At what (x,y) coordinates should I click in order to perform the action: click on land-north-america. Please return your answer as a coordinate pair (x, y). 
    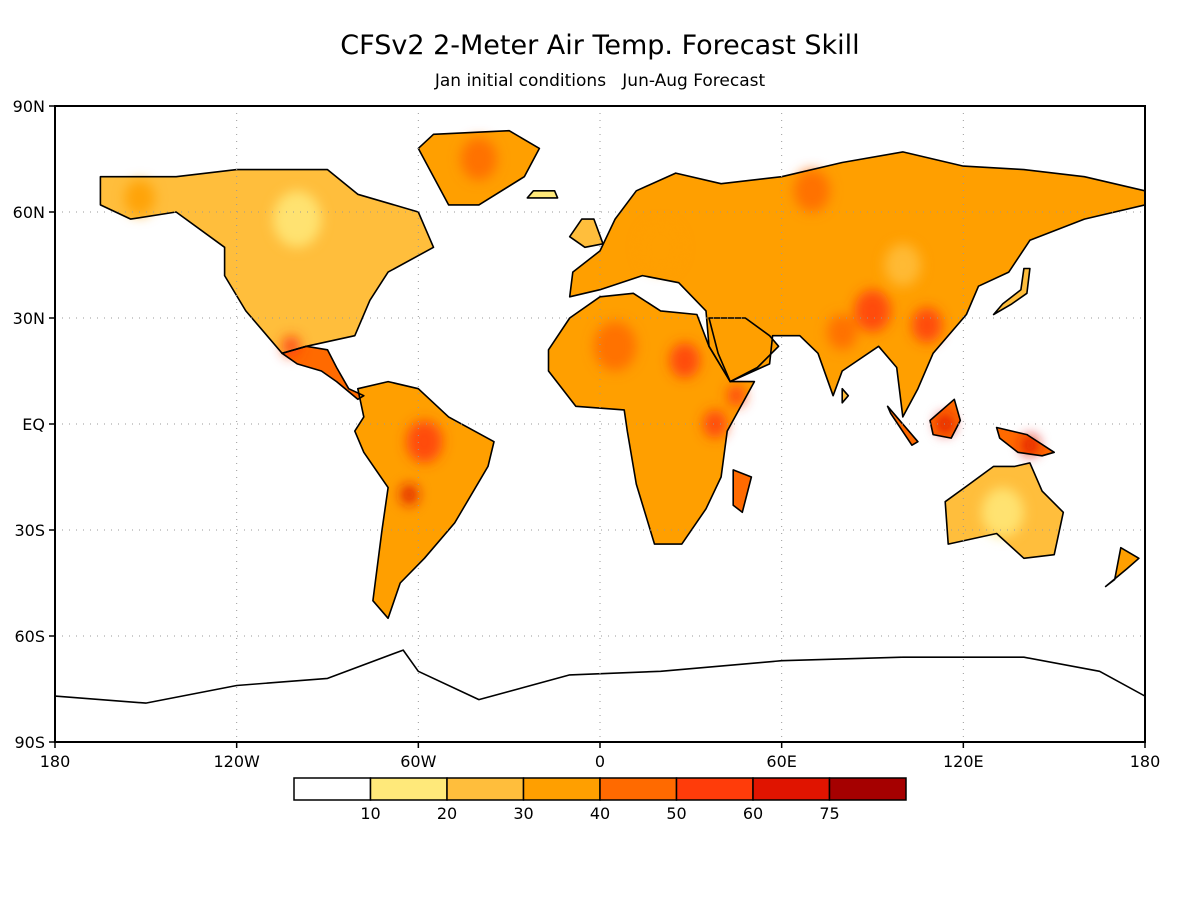
    Looking at the image, I should click on (267, 261).